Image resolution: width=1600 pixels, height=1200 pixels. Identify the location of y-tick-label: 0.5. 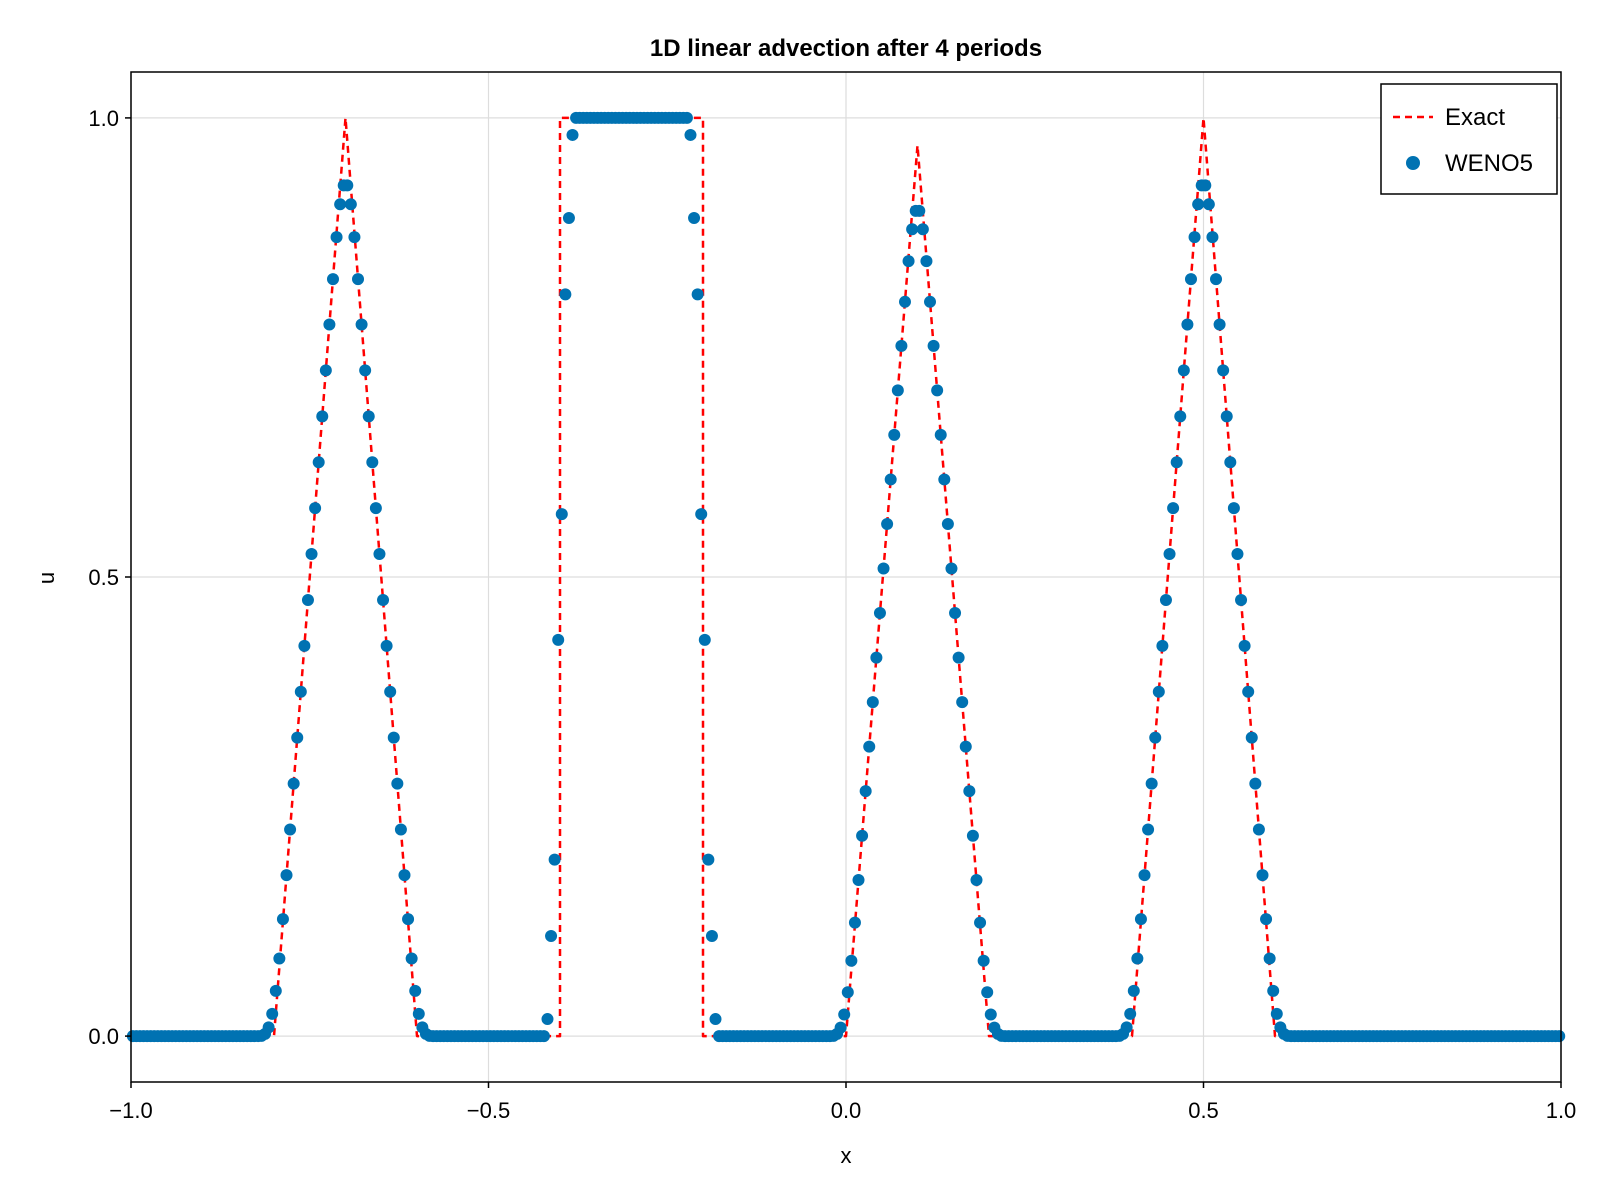
(103, 577).